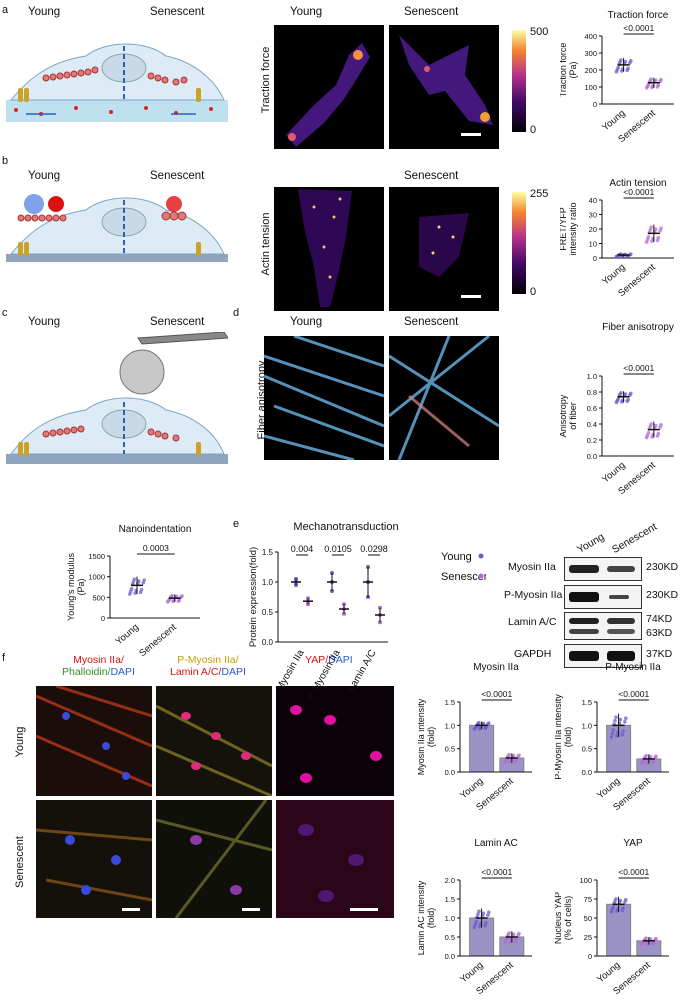  Describe the element at coordinates (450, 880) in the screenshot. I see `y-tick-label: 2.0` at that location.